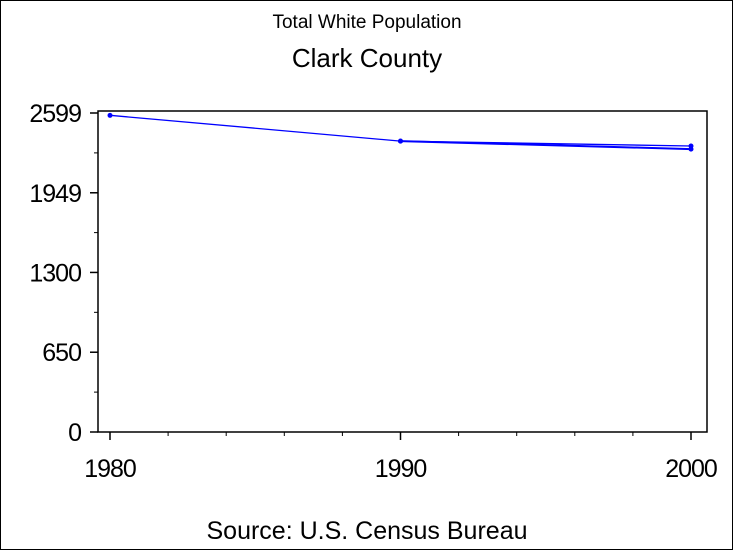  What do you see at coordinates (367, 531) in the screenshot?
I see `chart-footnote: Source: U.S. Census Bureau` at bounding box center [367, 531].